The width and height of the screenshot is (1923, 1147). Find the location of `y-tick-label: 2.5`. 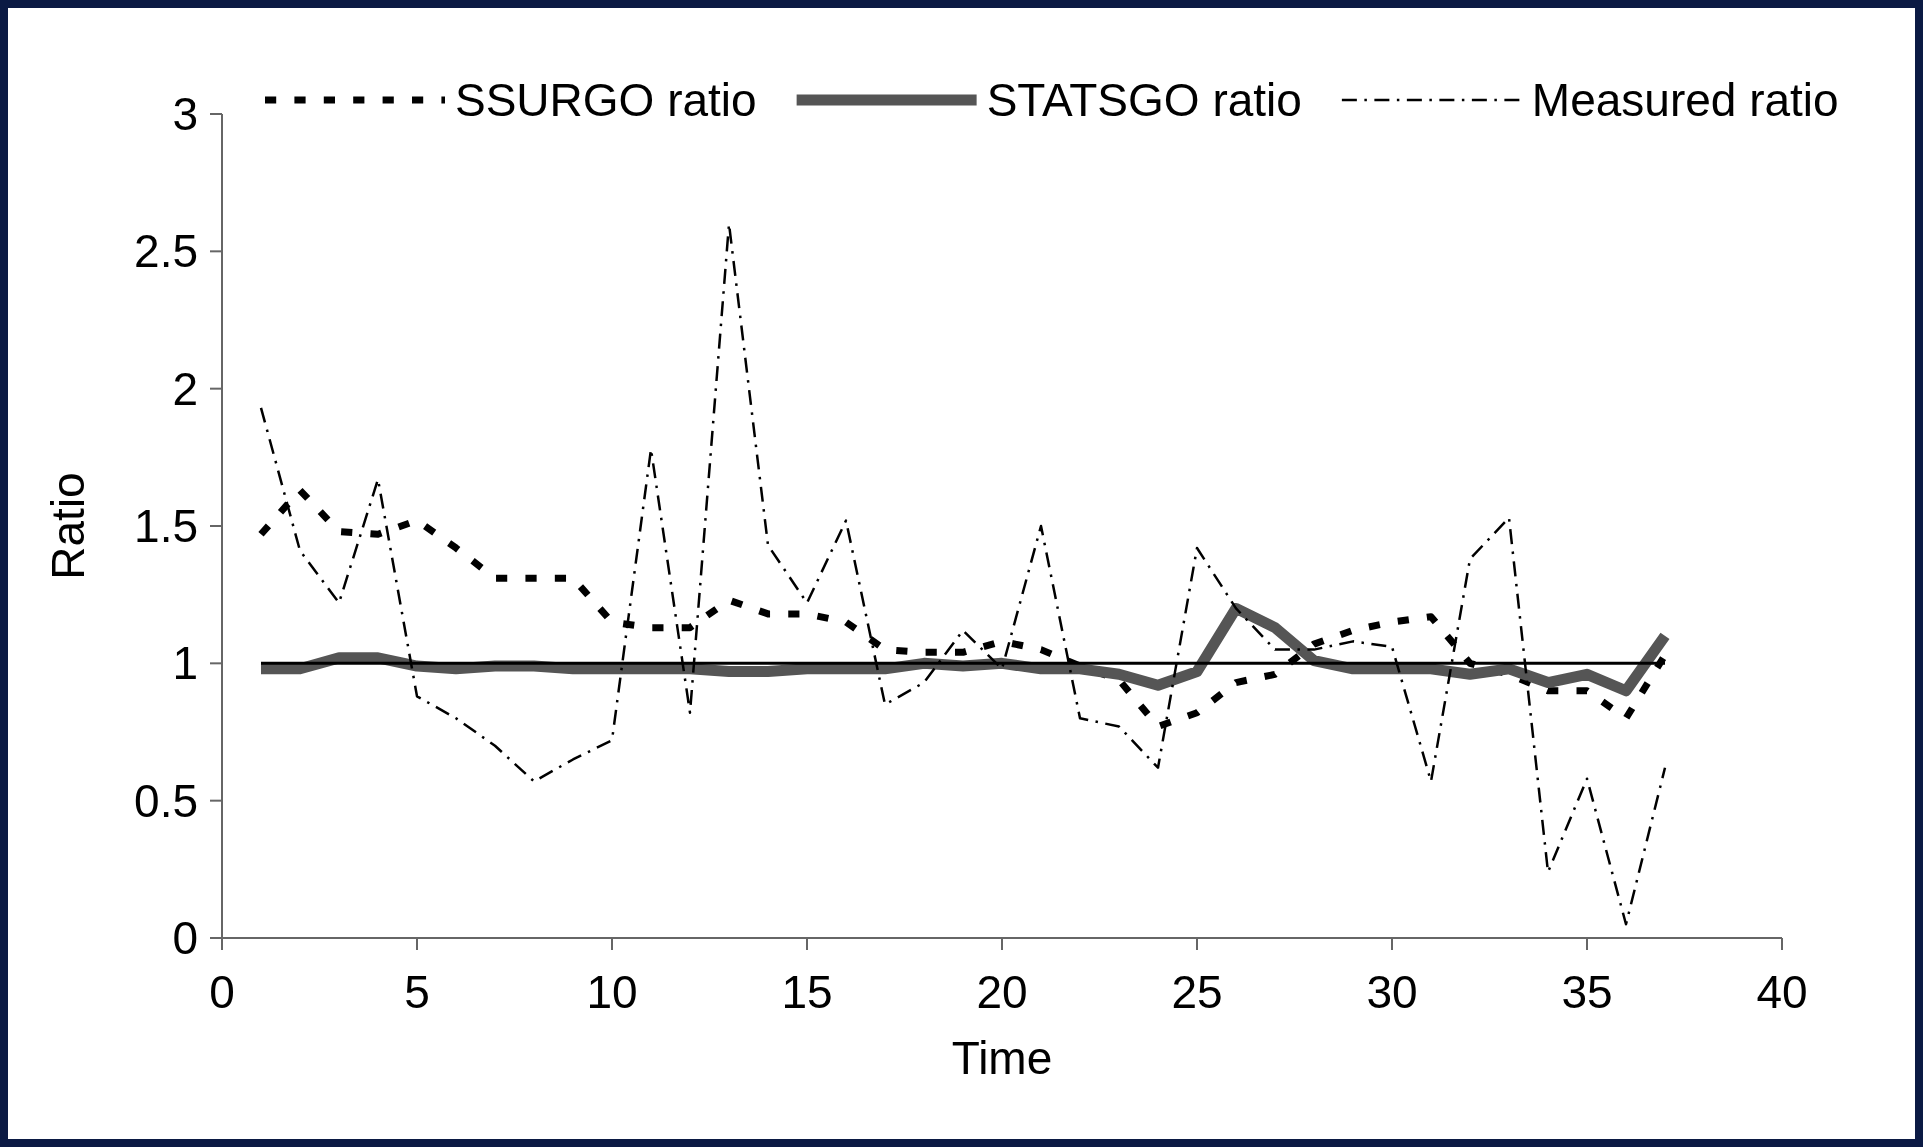

y-tick-label: 2.5 is located at coordinates (166, 251).